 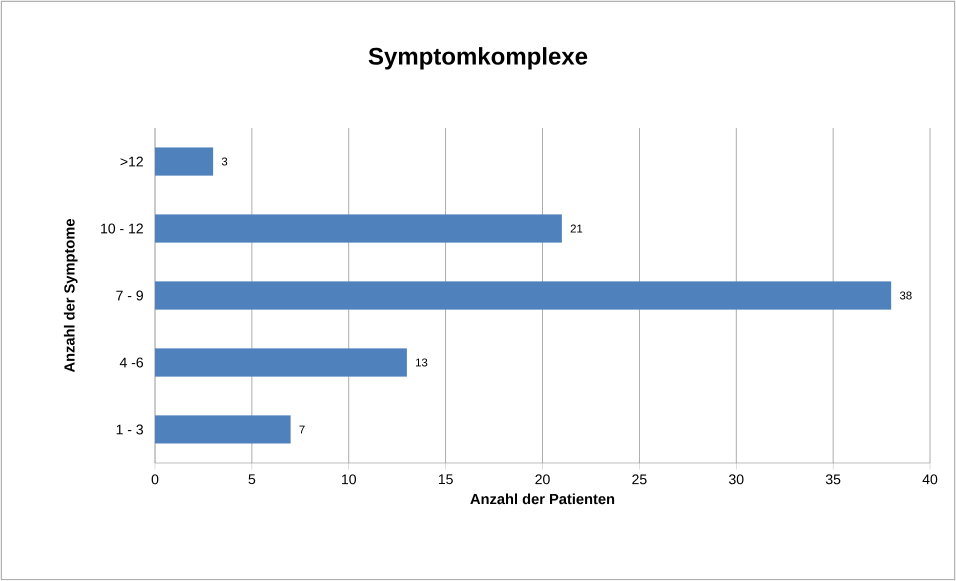 I want to click on x-axis-title: Anzahl der Patienten, so click(x=542, y=498).